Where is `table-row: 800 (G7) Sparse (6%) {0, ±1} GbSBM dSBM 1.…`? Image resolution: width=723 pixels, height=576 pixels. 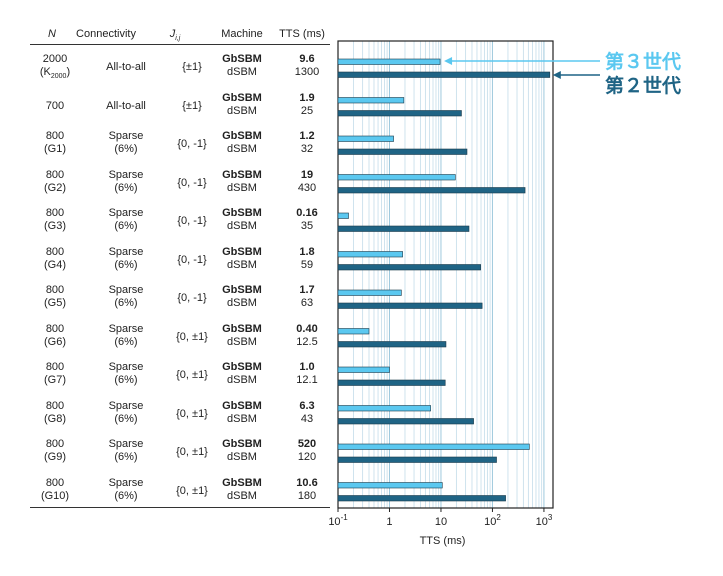
table-row: 800 (G7) Sparse (6%) {0, ±1} GbSBM dSBM 1.… is located at coordinates (180, 380).